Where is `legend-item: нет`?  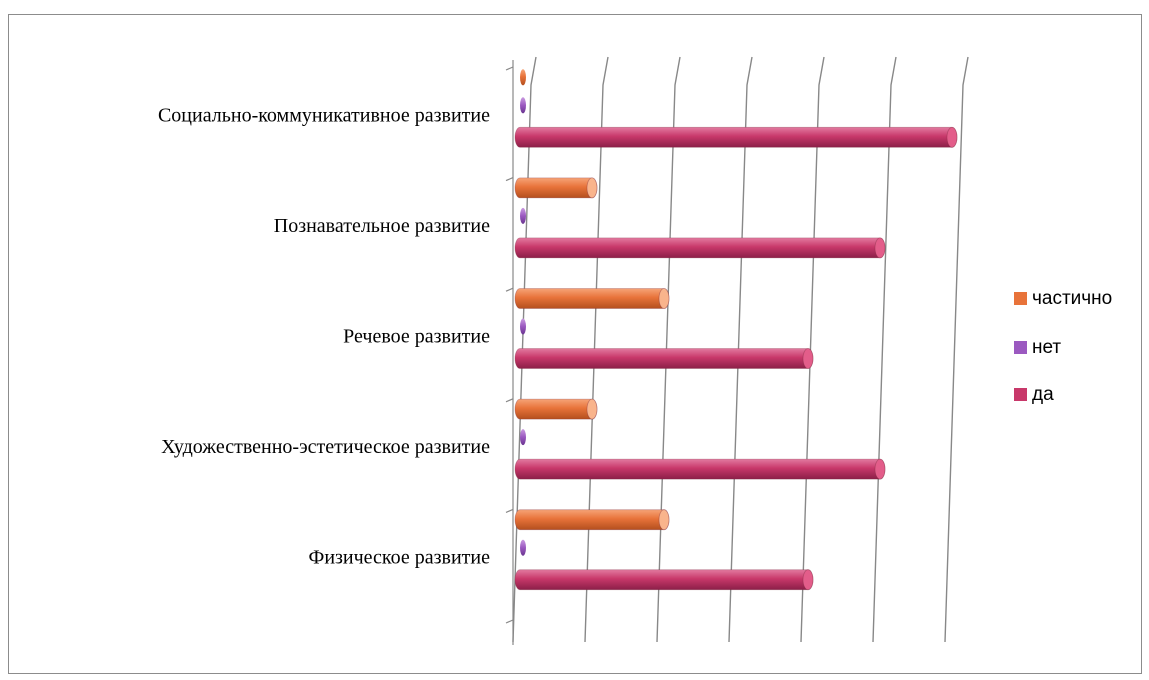 legend-item: нет is located at coordinates (1037, 347).